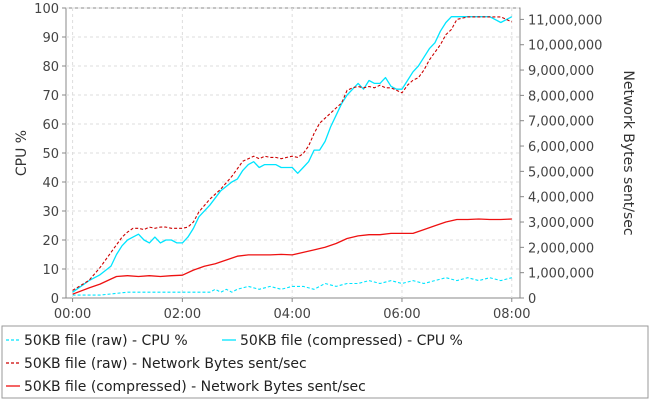 The image size is (650, 400). I want to click on x-tick-label: 00:00, so click(72, 314).